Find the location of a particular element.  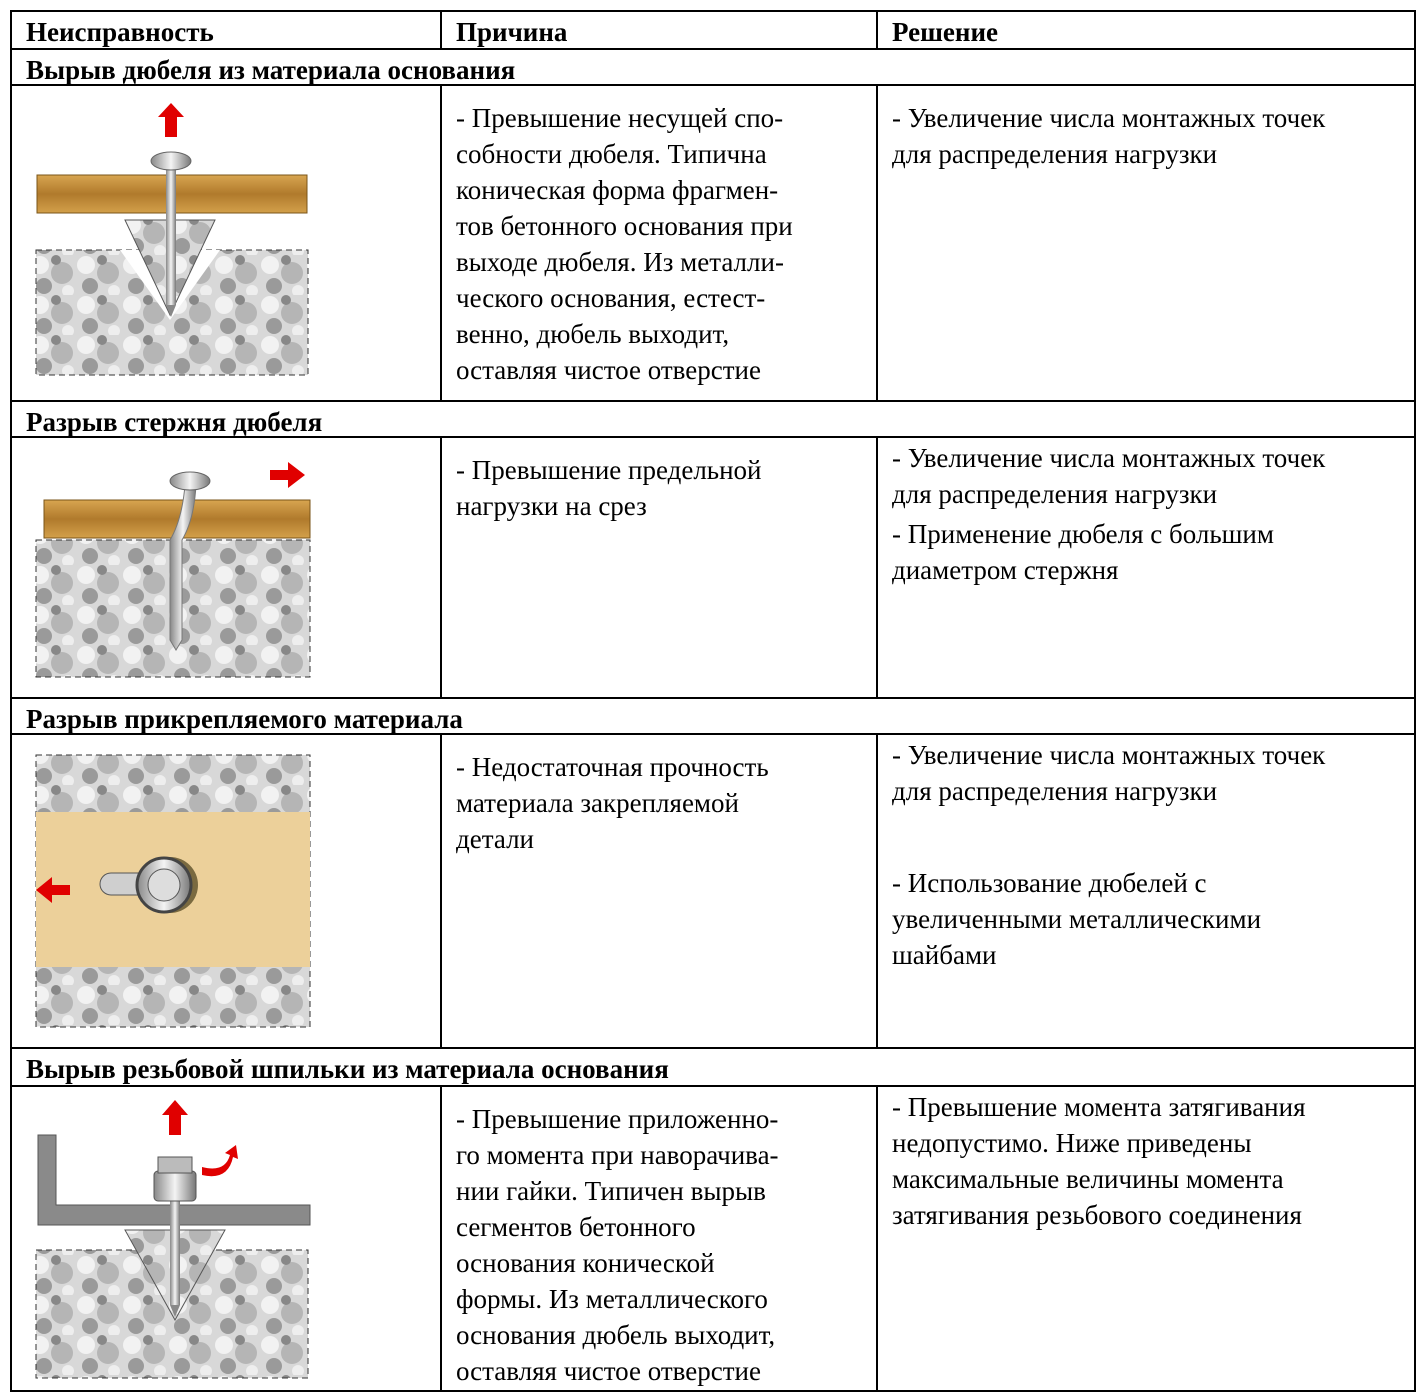

text-line: - Применение дюбеля с большим is located at coordinates (1083, 534).